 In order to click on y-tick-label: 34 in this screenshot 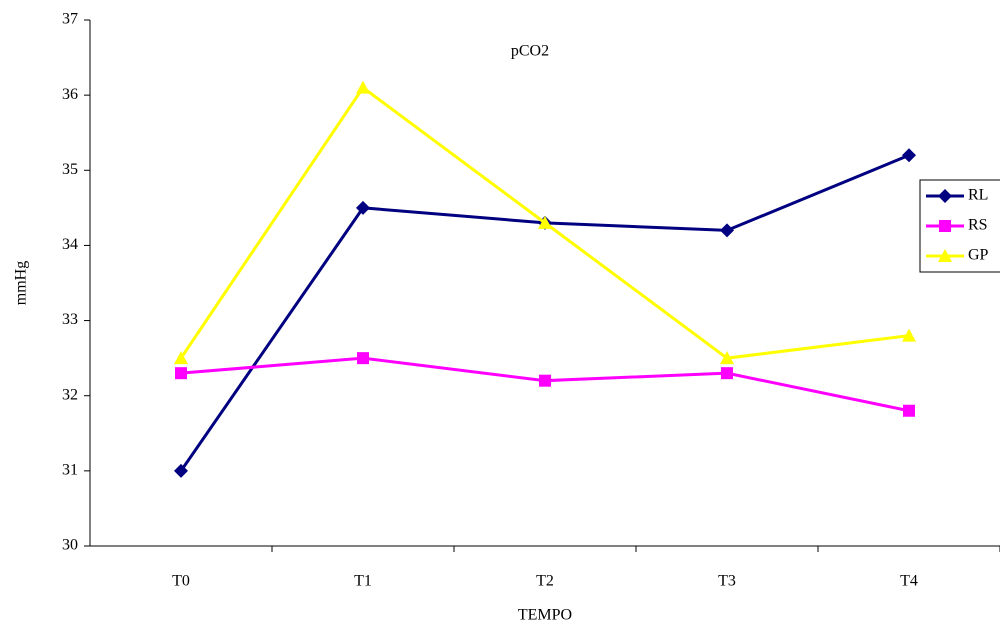, I will do `click(70, 244)`.